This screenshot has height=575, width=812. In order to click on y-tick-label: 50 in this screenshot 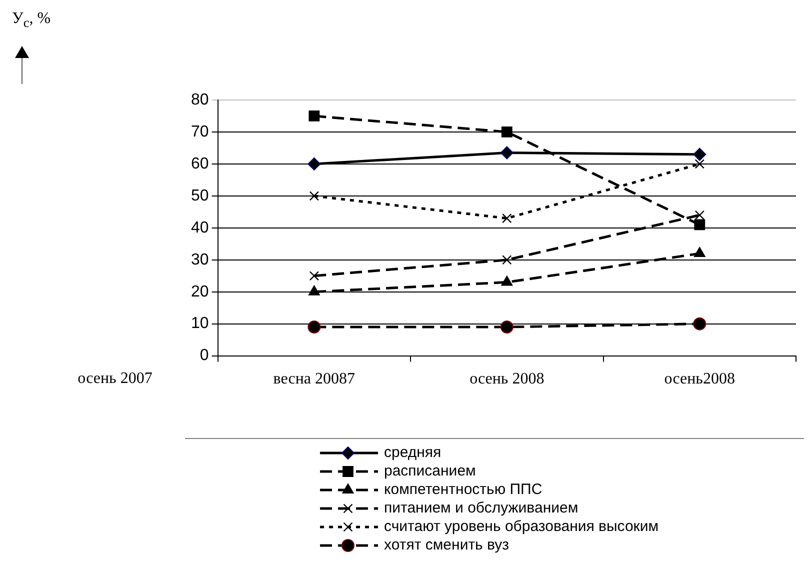, I will do `click(200, 195)`.